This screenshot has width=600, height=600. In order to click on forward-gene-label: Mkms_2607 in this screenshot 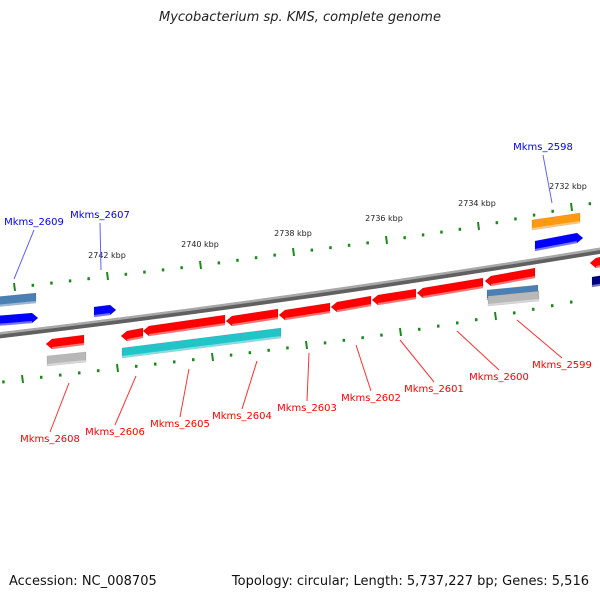, I will do `click(100, 215)`.